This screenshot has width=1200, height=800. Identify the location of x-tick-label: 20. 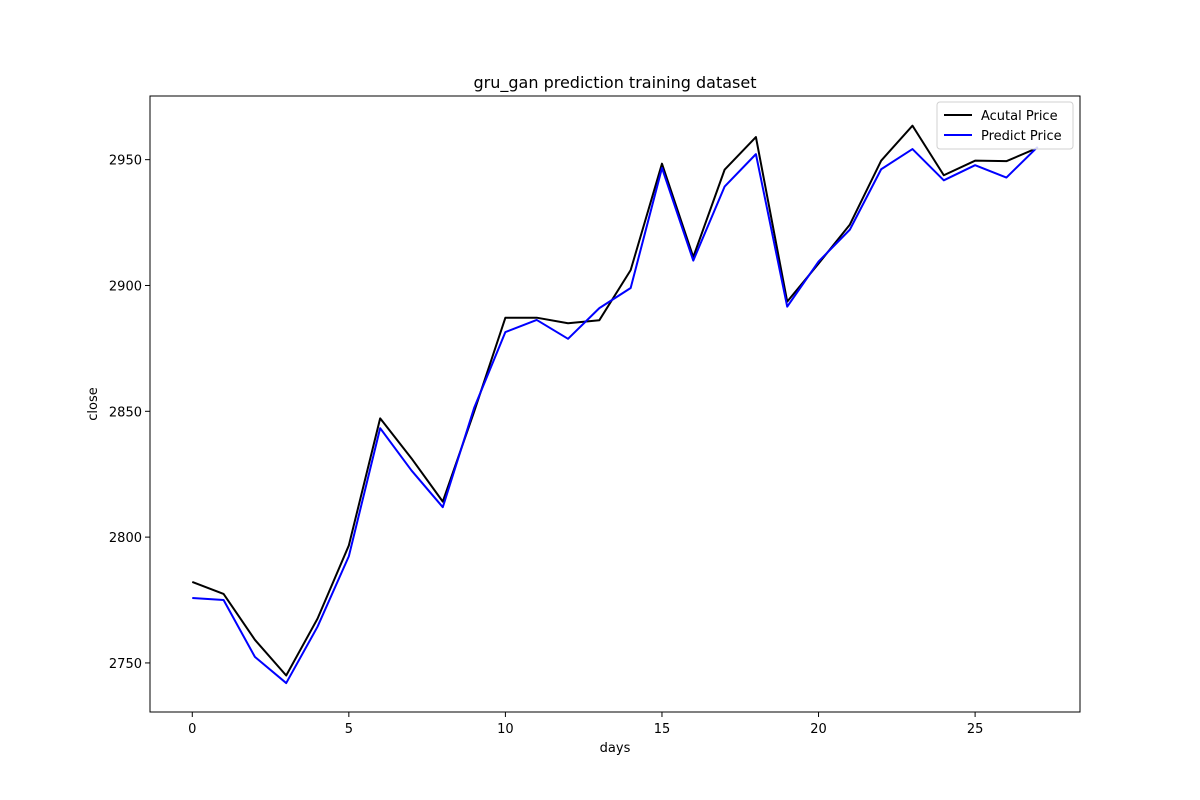
(818, 729).